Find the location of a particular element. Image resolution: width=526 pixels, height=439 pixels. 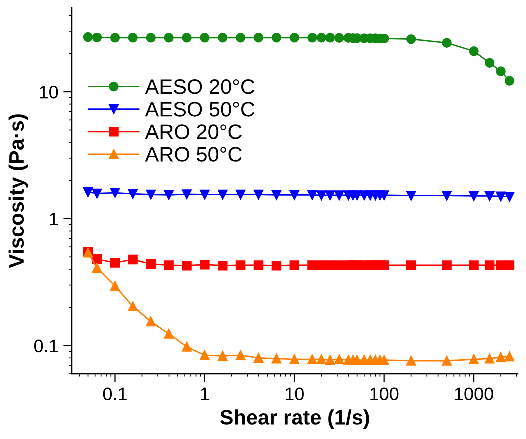

y-axis-title: Viscosity (Pa·s) is located at coordinates (18, 191).